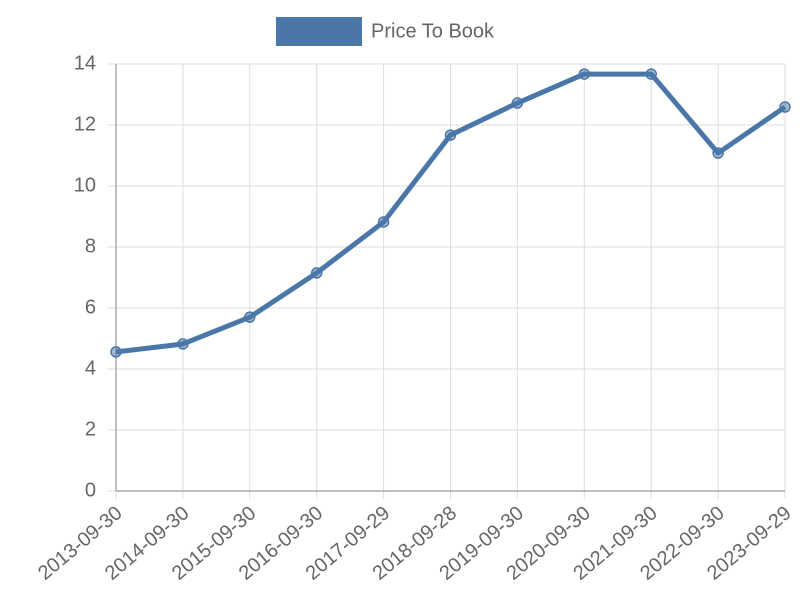 The width and height of the screenshot is (800, 600). Describe the element at coordinates (90, 368) in the screenshot. I see `y-tick-label: 4` at that location.